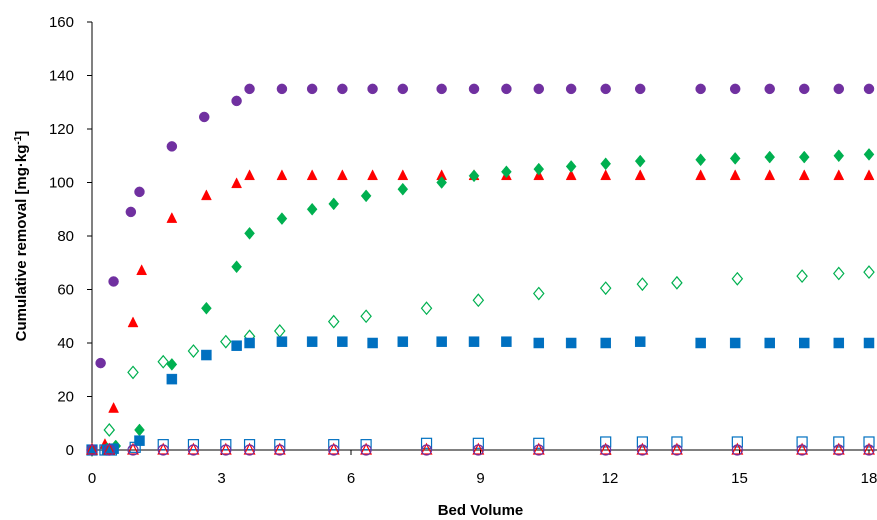  Describe the element at coordinates (65, 343) in the screenshot. I see `y-tick-label: 40` at that location.